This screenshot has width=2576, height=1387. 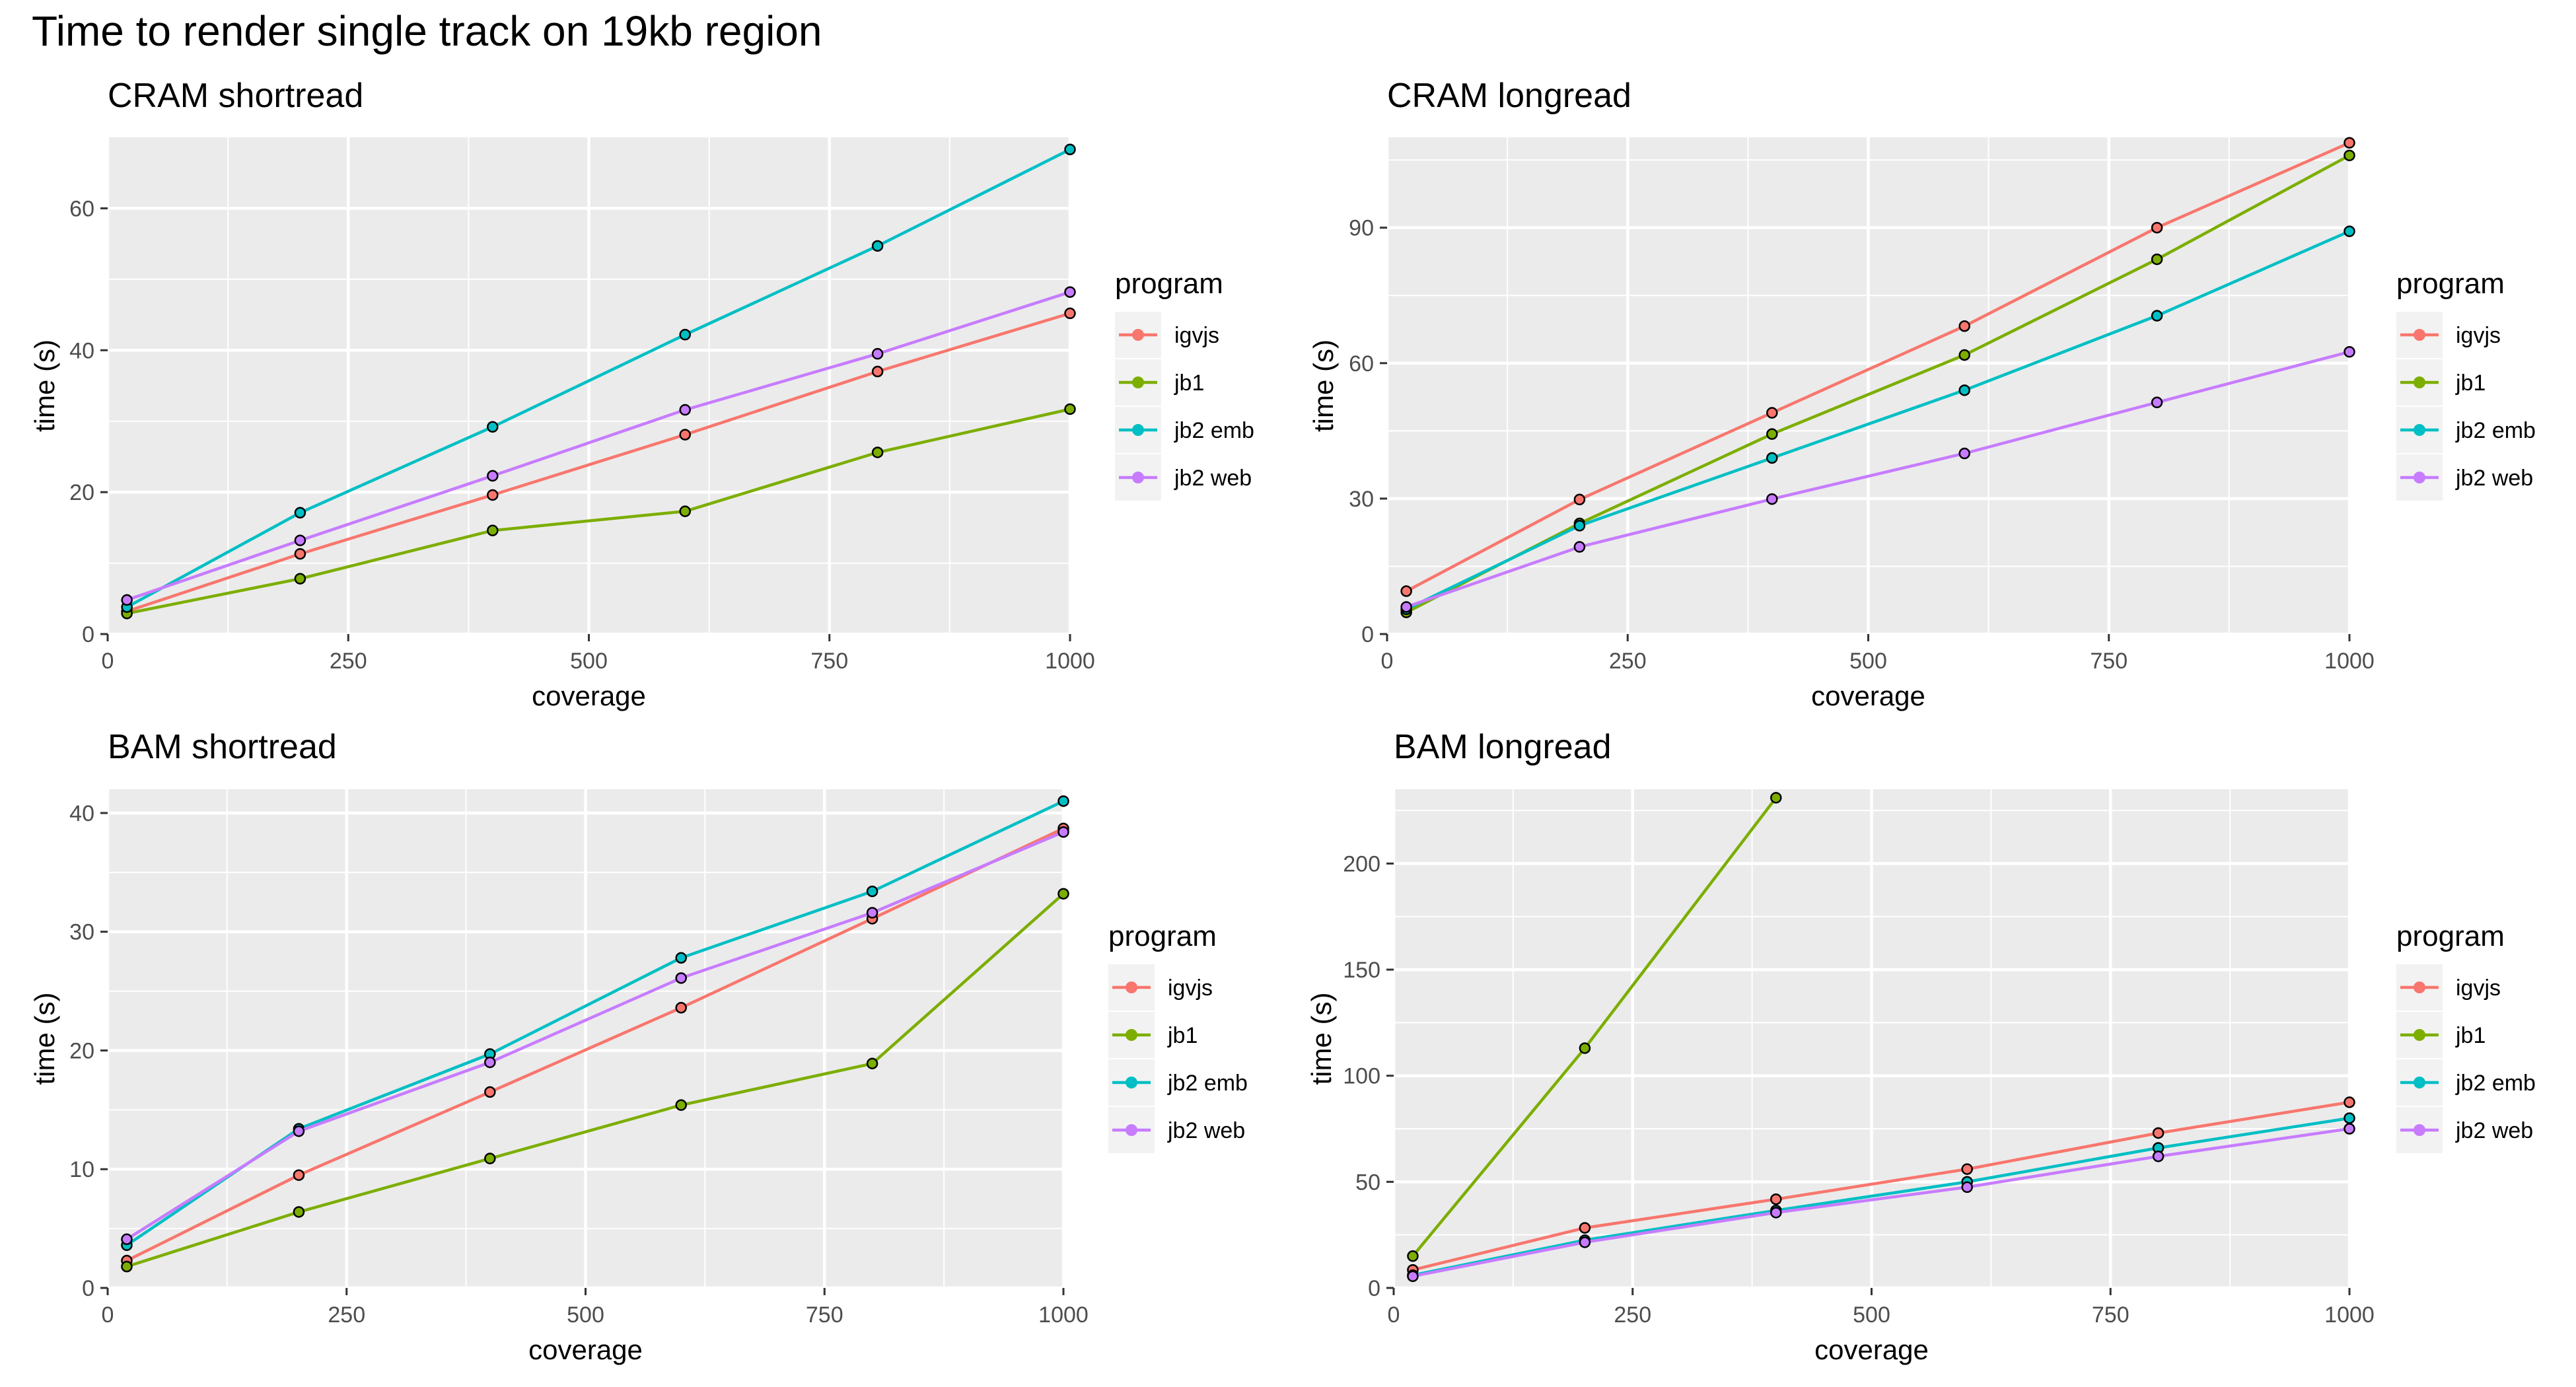 What do you see at coordinates (2494, 1130) in the screenshot?
I see `legend-label: jb2 web` at bounding box center [2494, 1130].